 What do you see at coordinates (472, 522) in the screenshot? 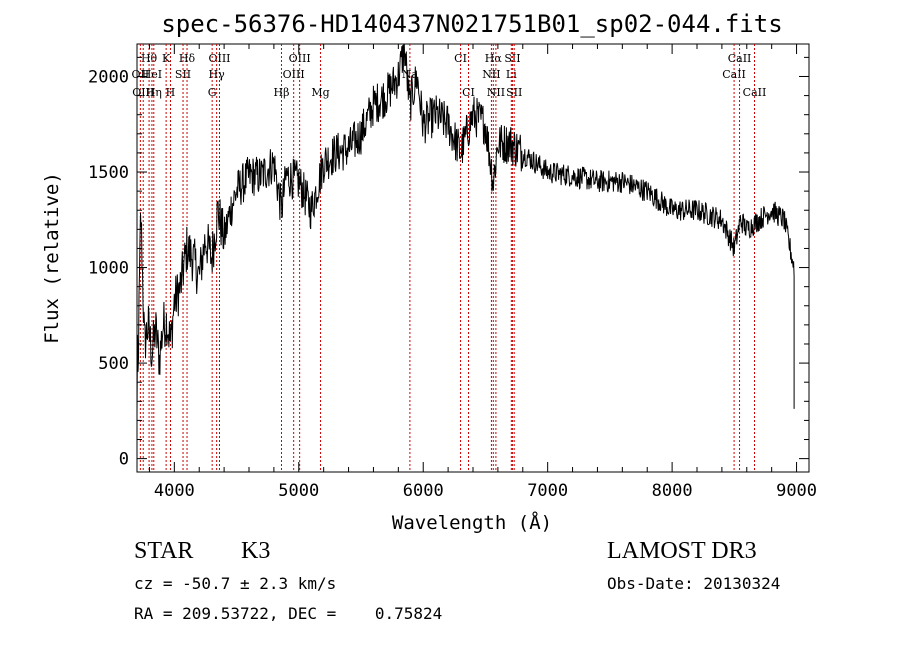
I see `x-axis-label: Wavelength (Å)` at bounding box center [472, 522].